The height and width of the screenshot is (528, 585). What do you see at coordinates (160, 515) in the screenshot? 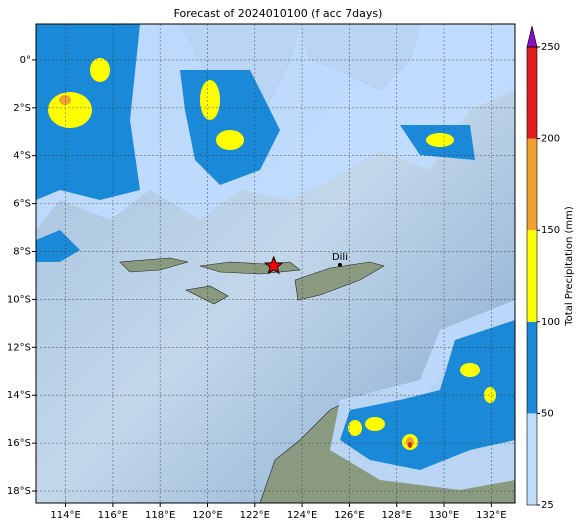
I see `lon-tick-label: 118°E` at bounding box center [160, 515].